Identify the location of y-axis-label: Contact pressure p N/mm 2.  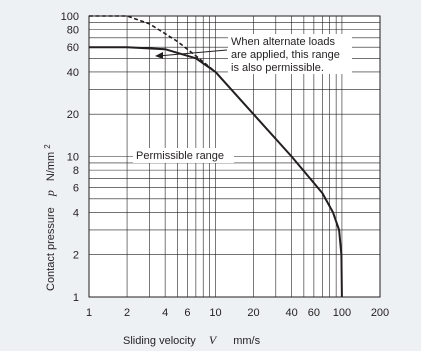
(50, 217).